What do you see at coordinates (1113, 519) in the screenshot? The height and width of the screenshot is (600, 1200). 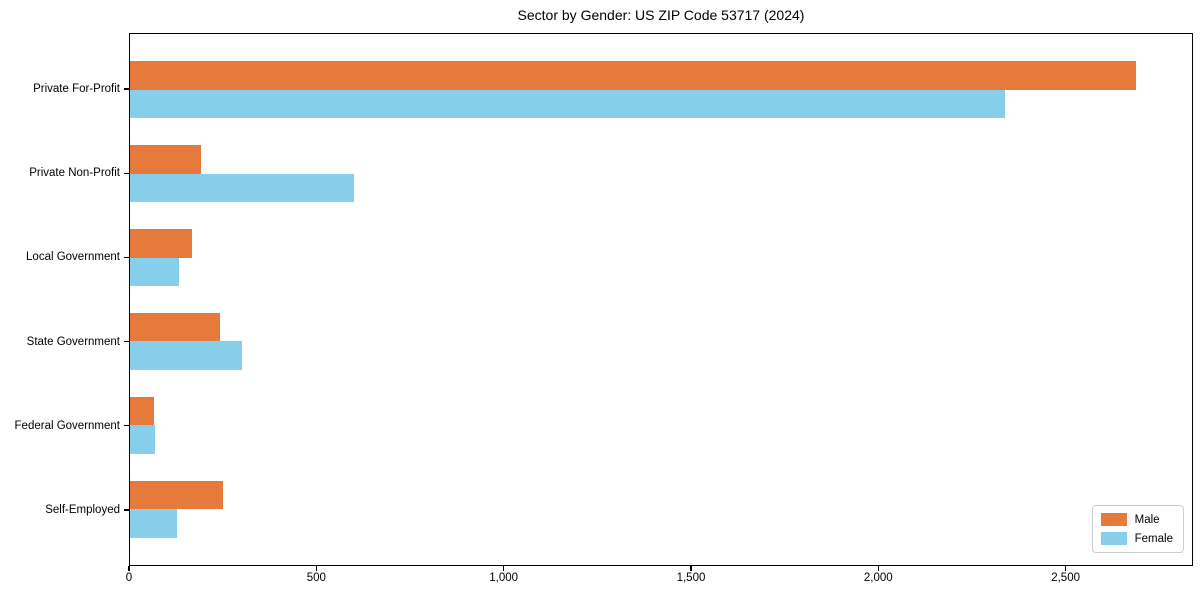 I see `legend-swatch-male` at bounding box center [1113, 519].